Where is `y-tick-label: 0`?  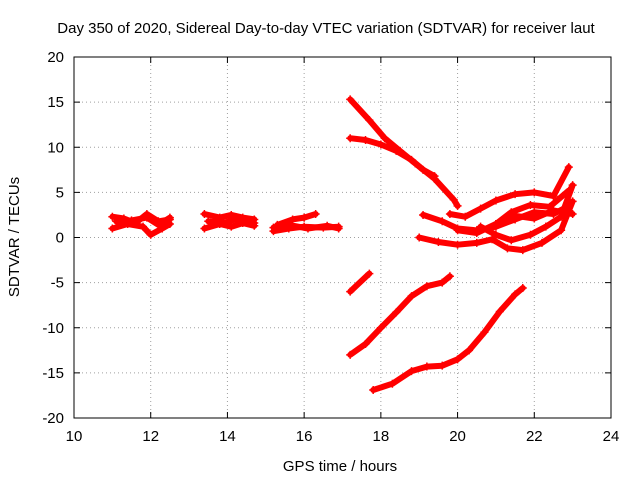
y-tick-label: 0 is located at coordinates (60, 238).